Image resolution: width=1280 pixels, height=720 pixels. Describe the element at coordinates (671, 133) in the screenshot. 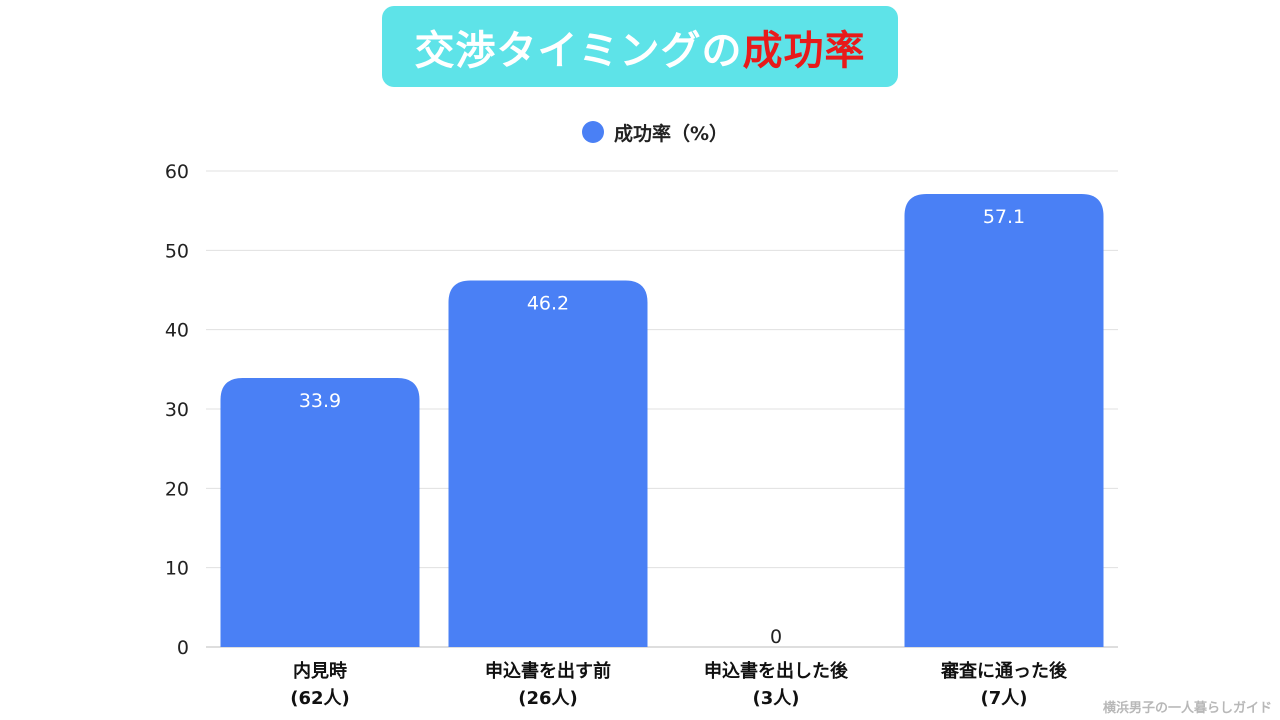

I see `legend-label: 成功率（%）` at that location.